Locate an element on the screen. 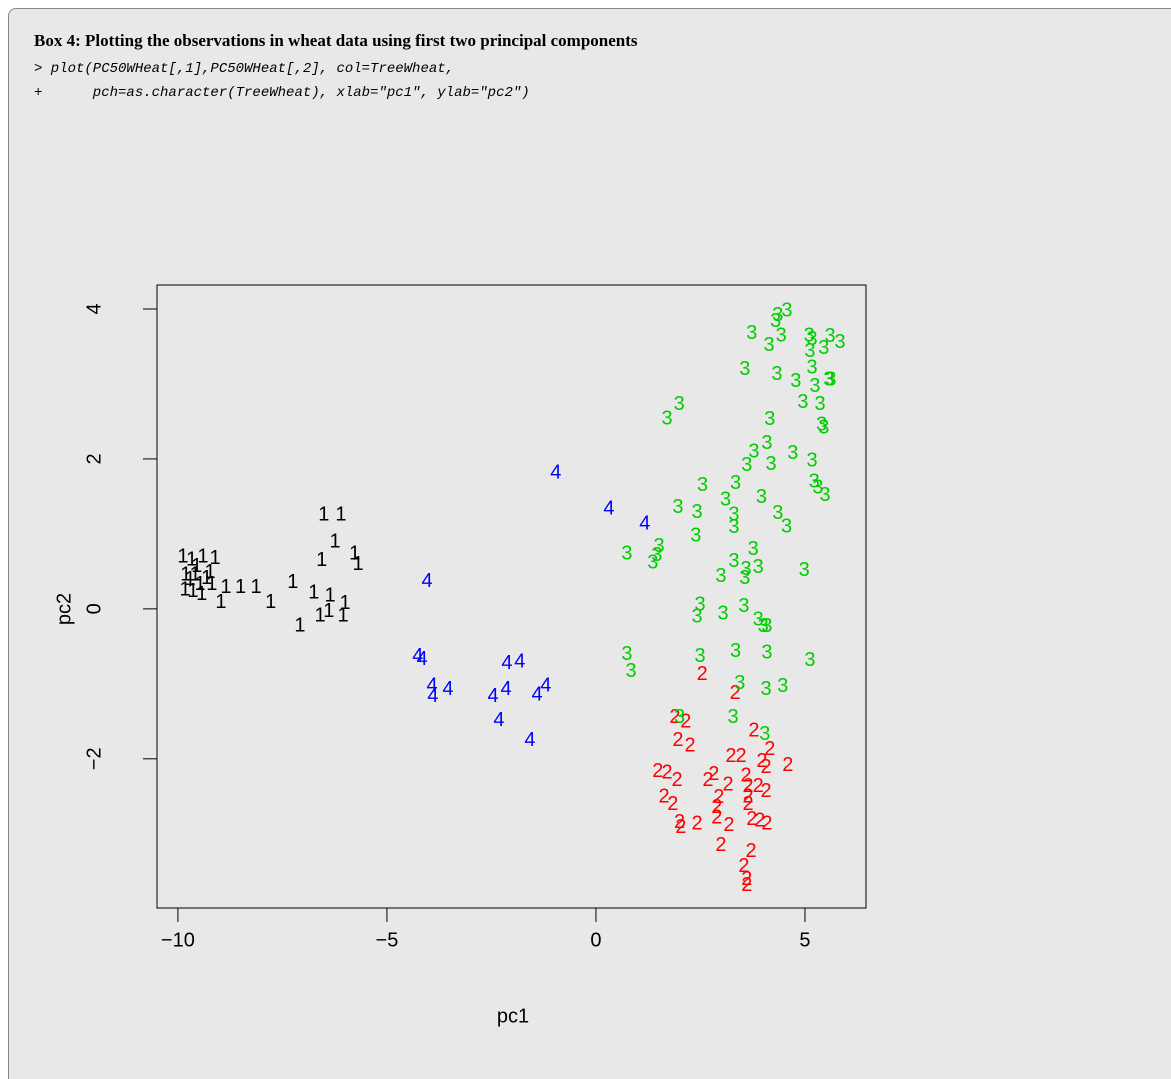 This screenshot has height=1079, width=1171. y-tick-label: 2 is located at coordinates (94, 458).